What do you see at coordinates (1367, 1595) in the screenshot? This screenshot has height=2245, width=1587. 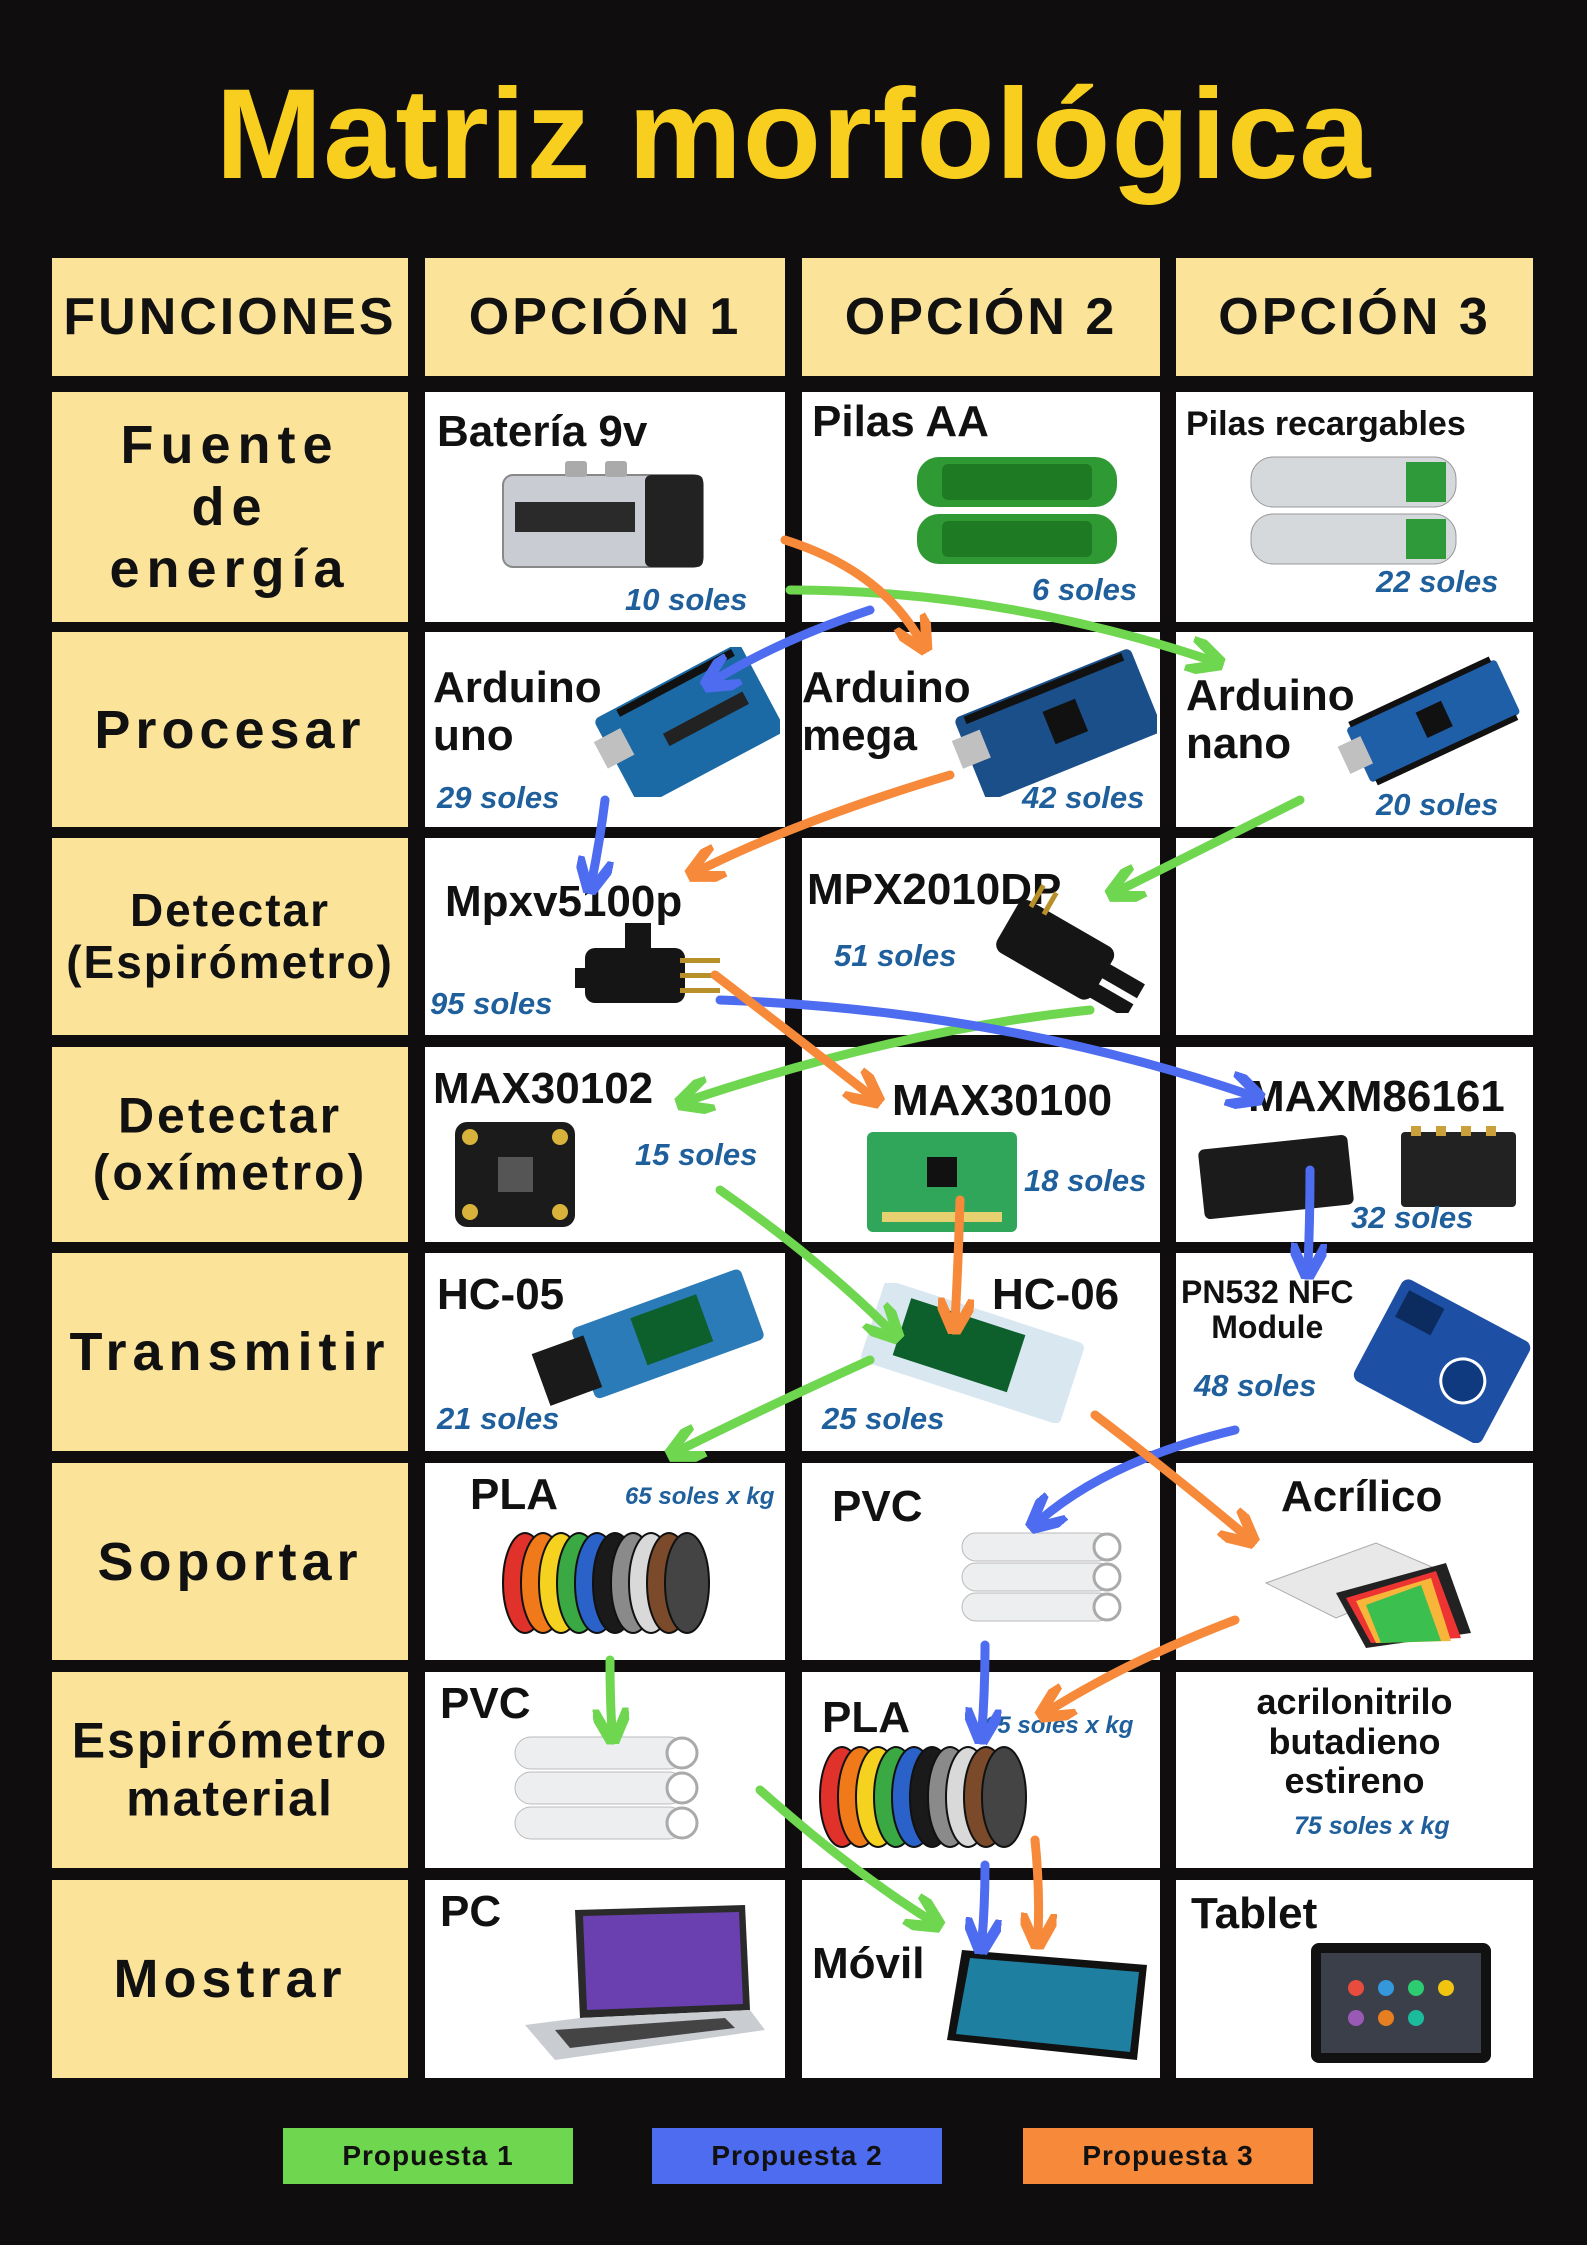 I see `acrylic-sheets-icon` at bounding box center [1367, 1595].